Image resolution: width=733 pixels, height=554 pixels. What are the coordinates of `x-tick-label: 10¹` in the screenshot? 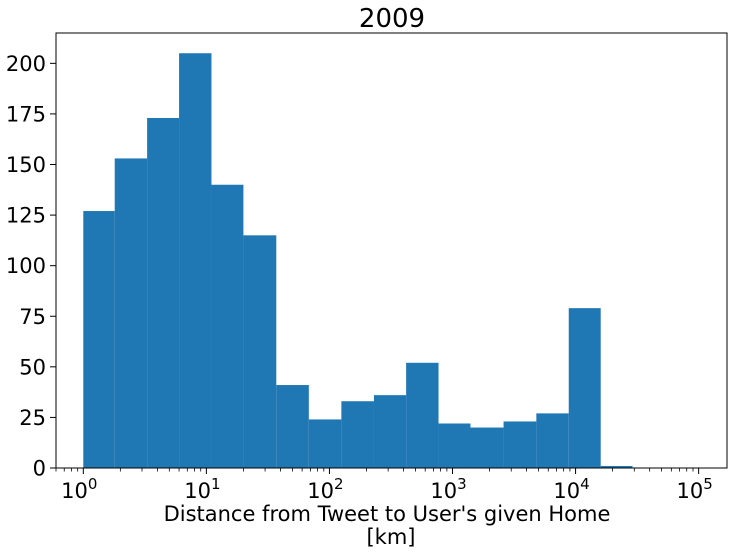 It's located at (202, 489).